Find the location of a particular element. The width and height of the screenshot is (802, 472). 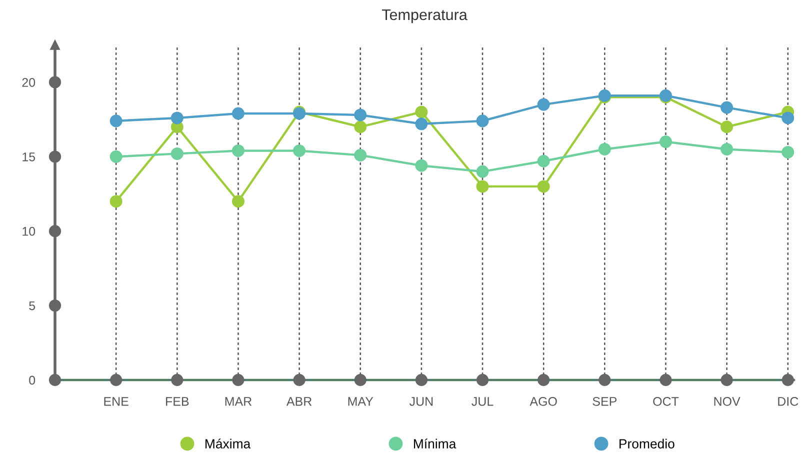

y-tick-label: 20 is located at coordinates (29, 82).